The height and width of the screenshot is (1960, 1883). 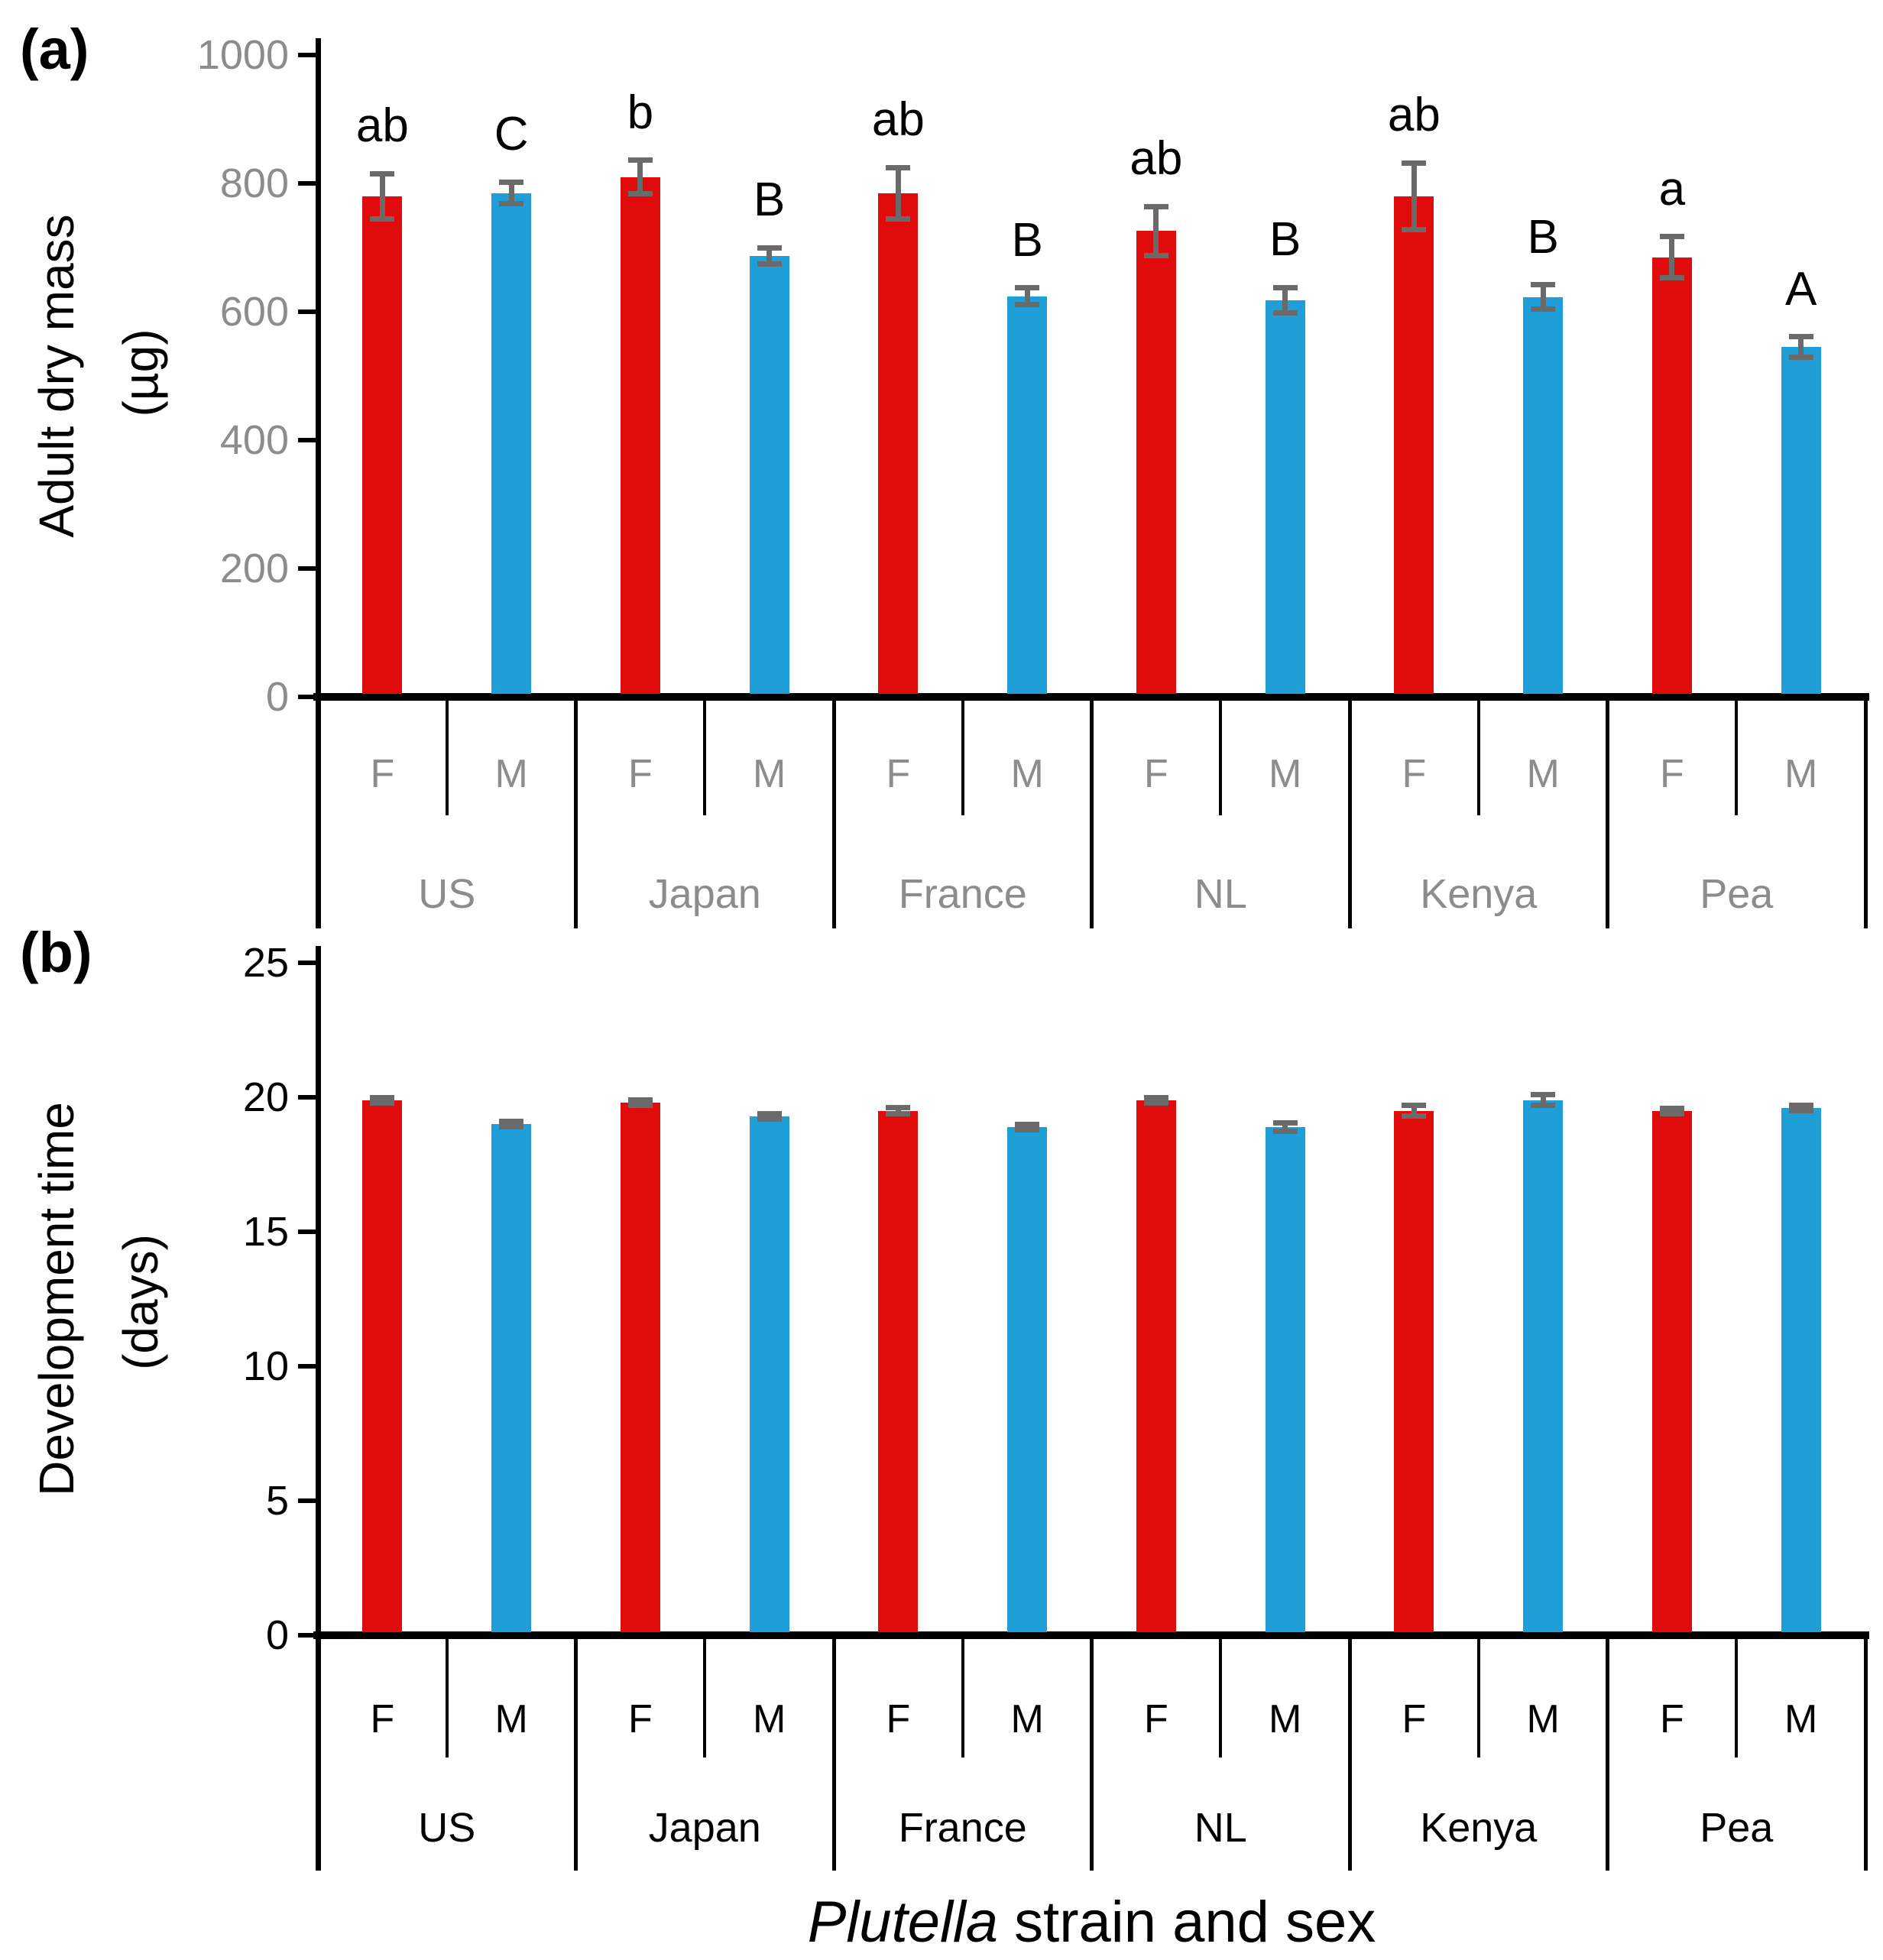 What do you see at coordinates (902, 1922) in the screenshot?
I see `x-axis-title-genus: Plutella` at bounding box center [902, 1922].